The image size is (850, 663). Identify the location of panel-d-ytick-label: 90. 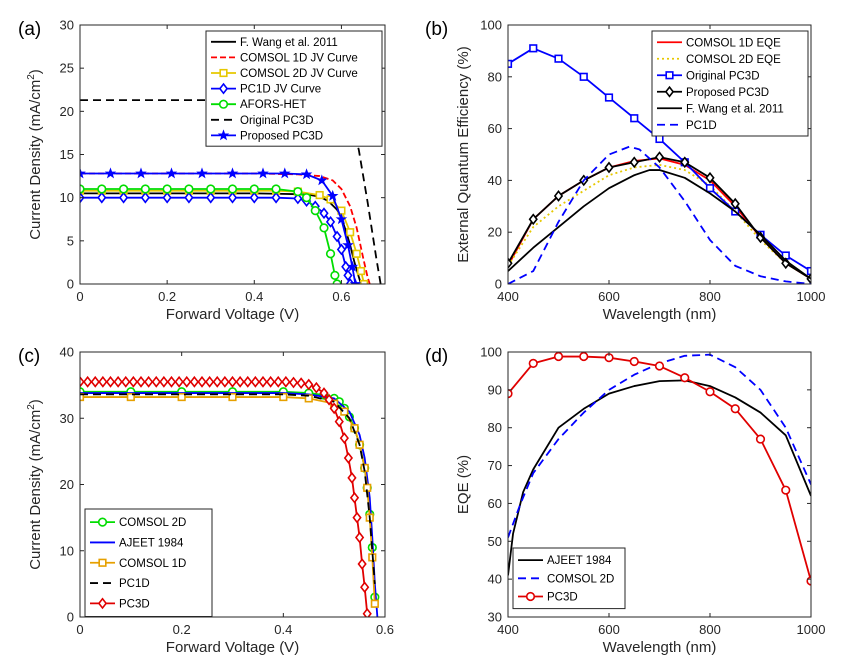
(495, 389).